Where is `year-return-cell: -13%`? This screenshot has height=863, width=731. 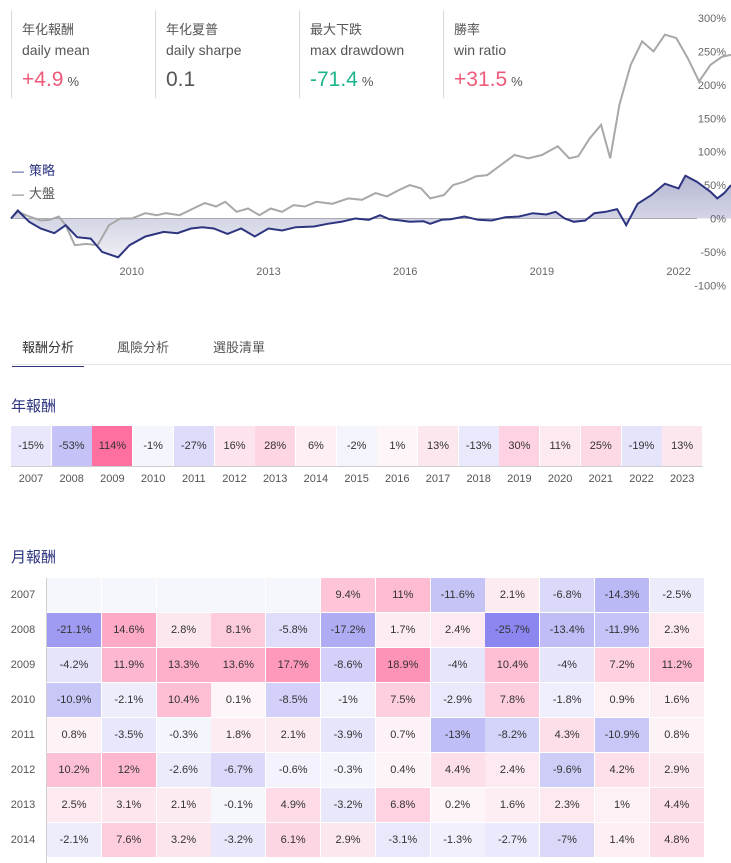
year-return-cell: -13% is located at coordinates (478, 446).